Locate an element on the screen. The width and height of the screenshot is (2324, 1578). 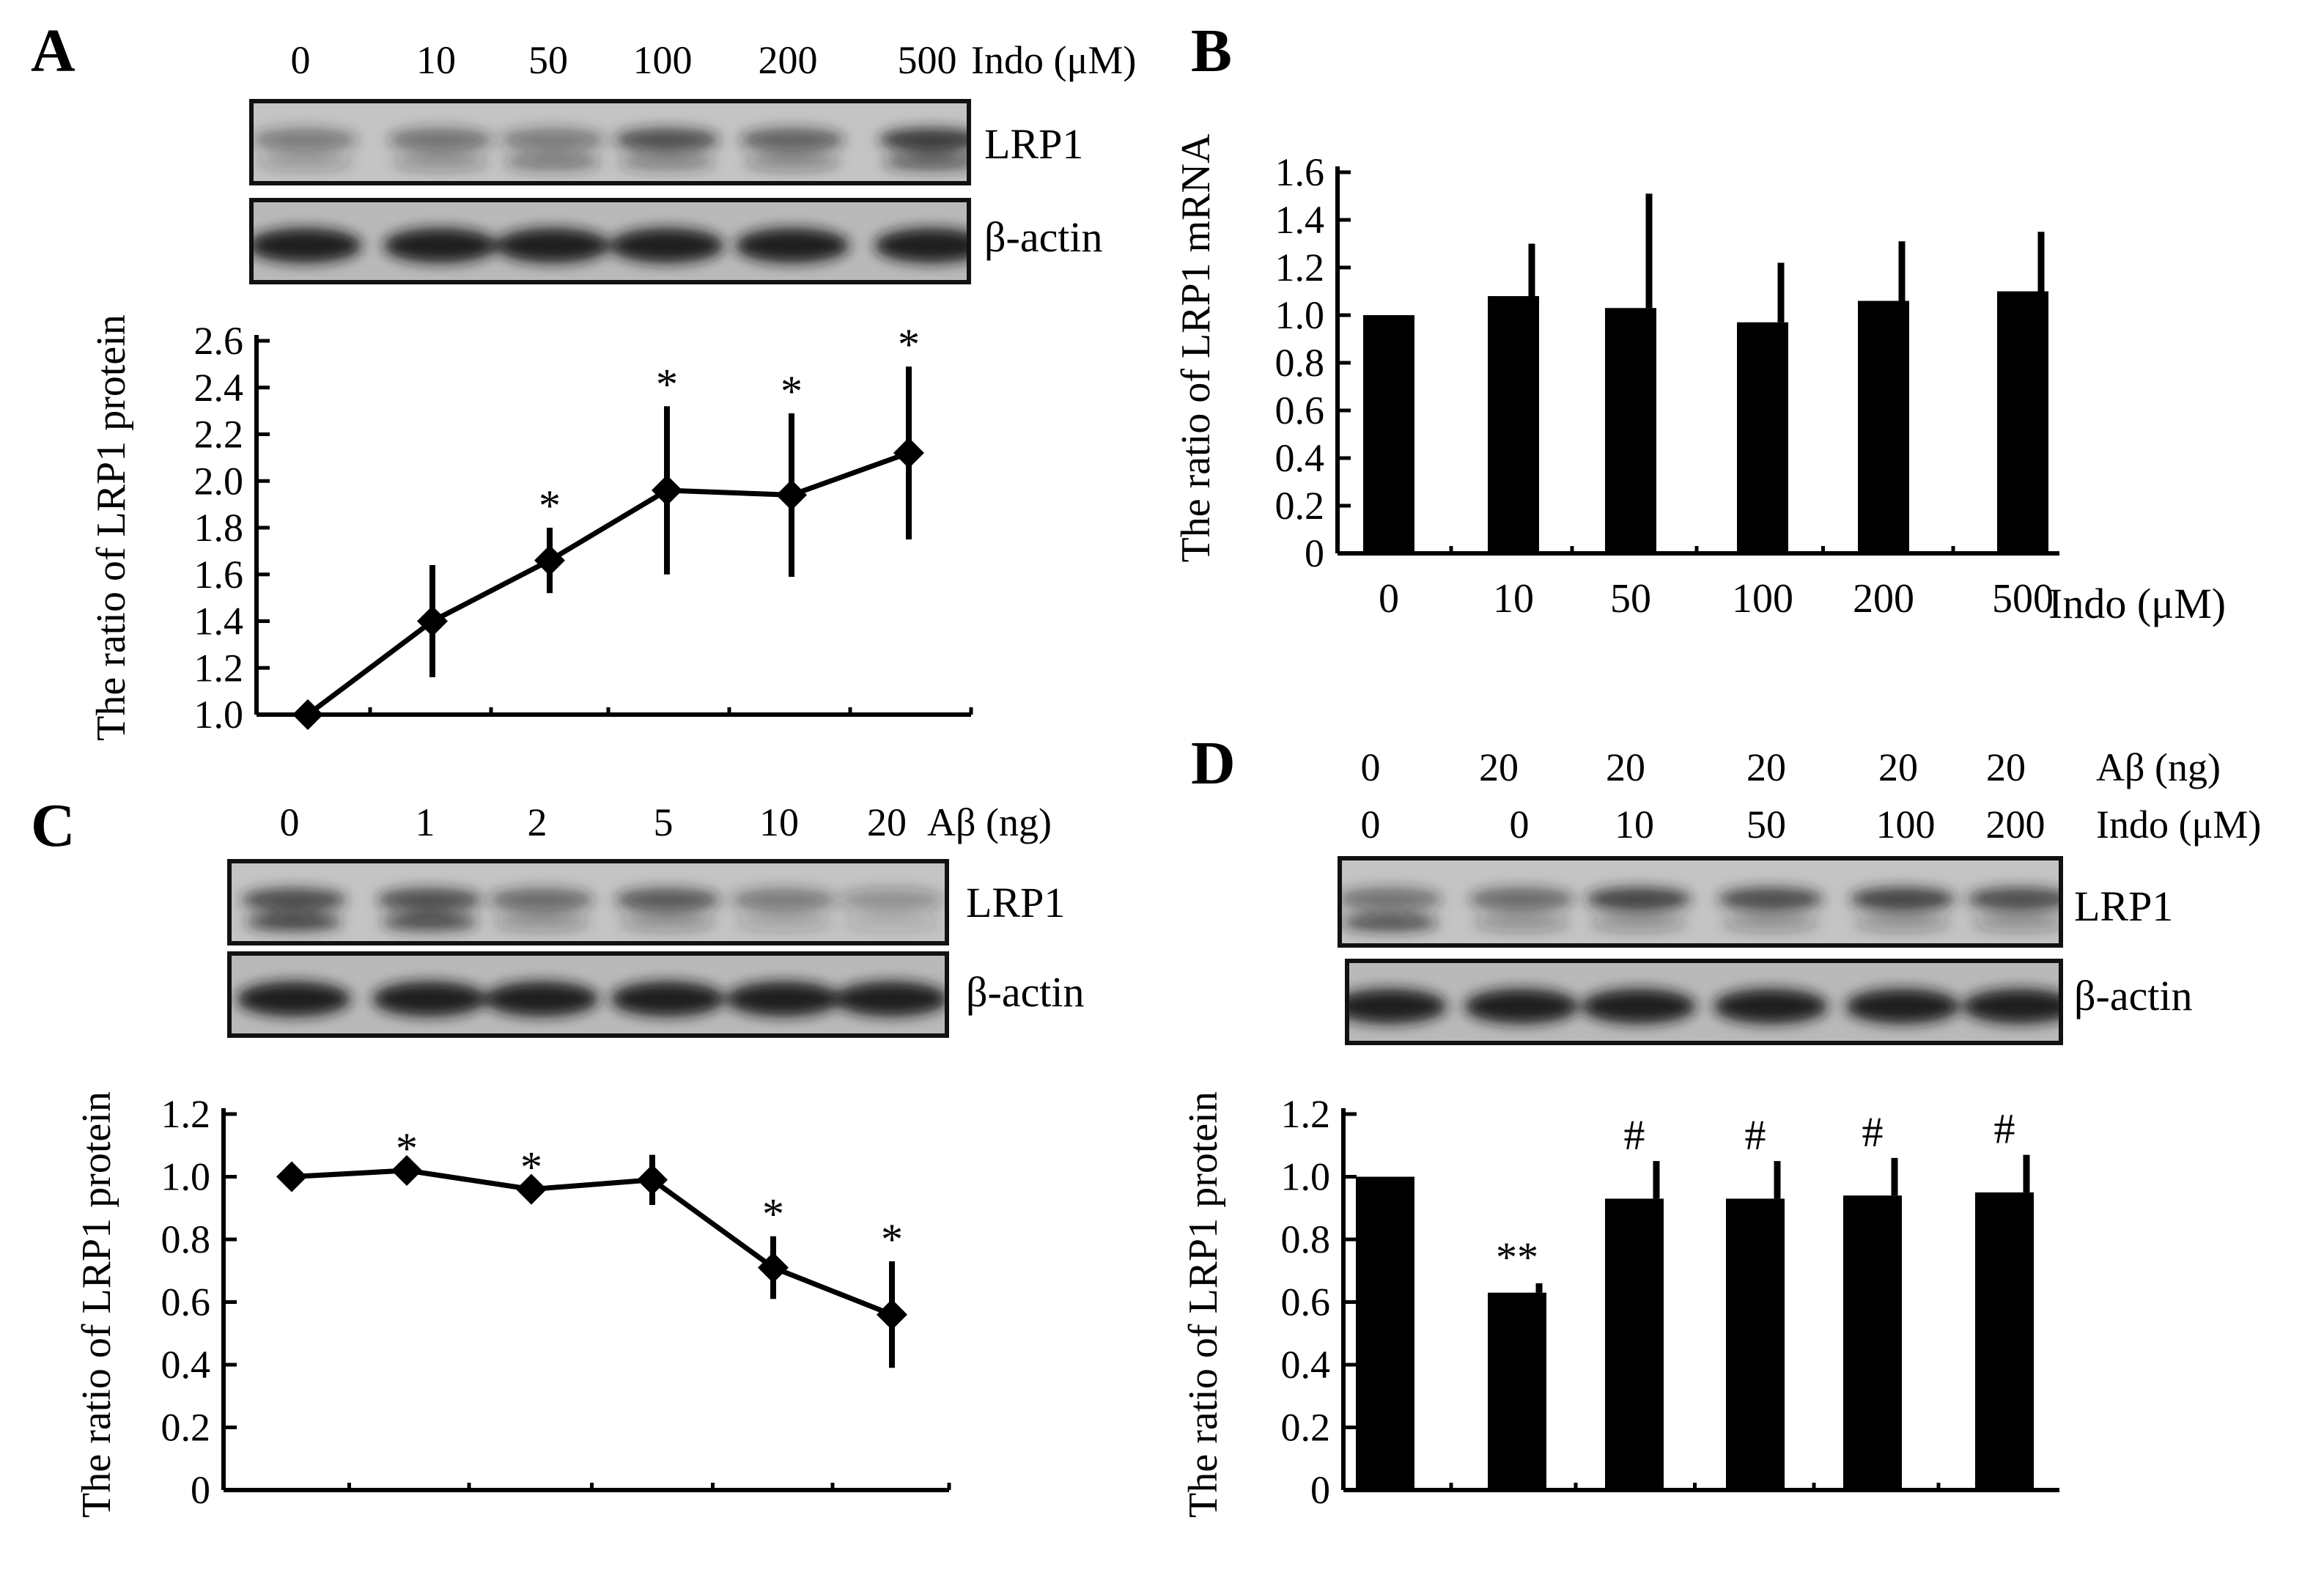
y-tick-label: 0.6 is located at coordinates (186, 1302).